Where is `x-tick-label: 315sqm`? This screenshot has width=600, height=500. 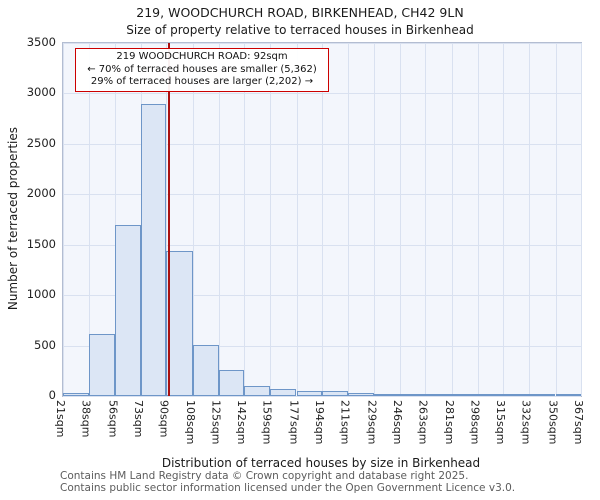 x-tick-label: 315sqm is located at coordinates (501, 422).